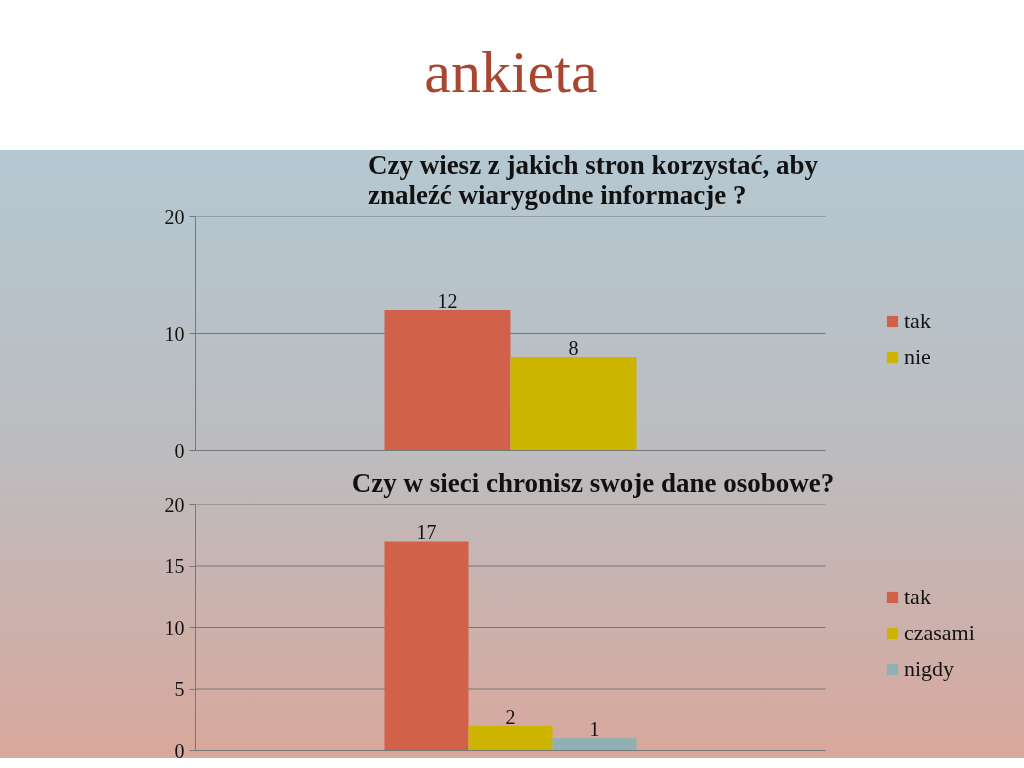  I want to click on legend-label: nie, so click(917, 357).